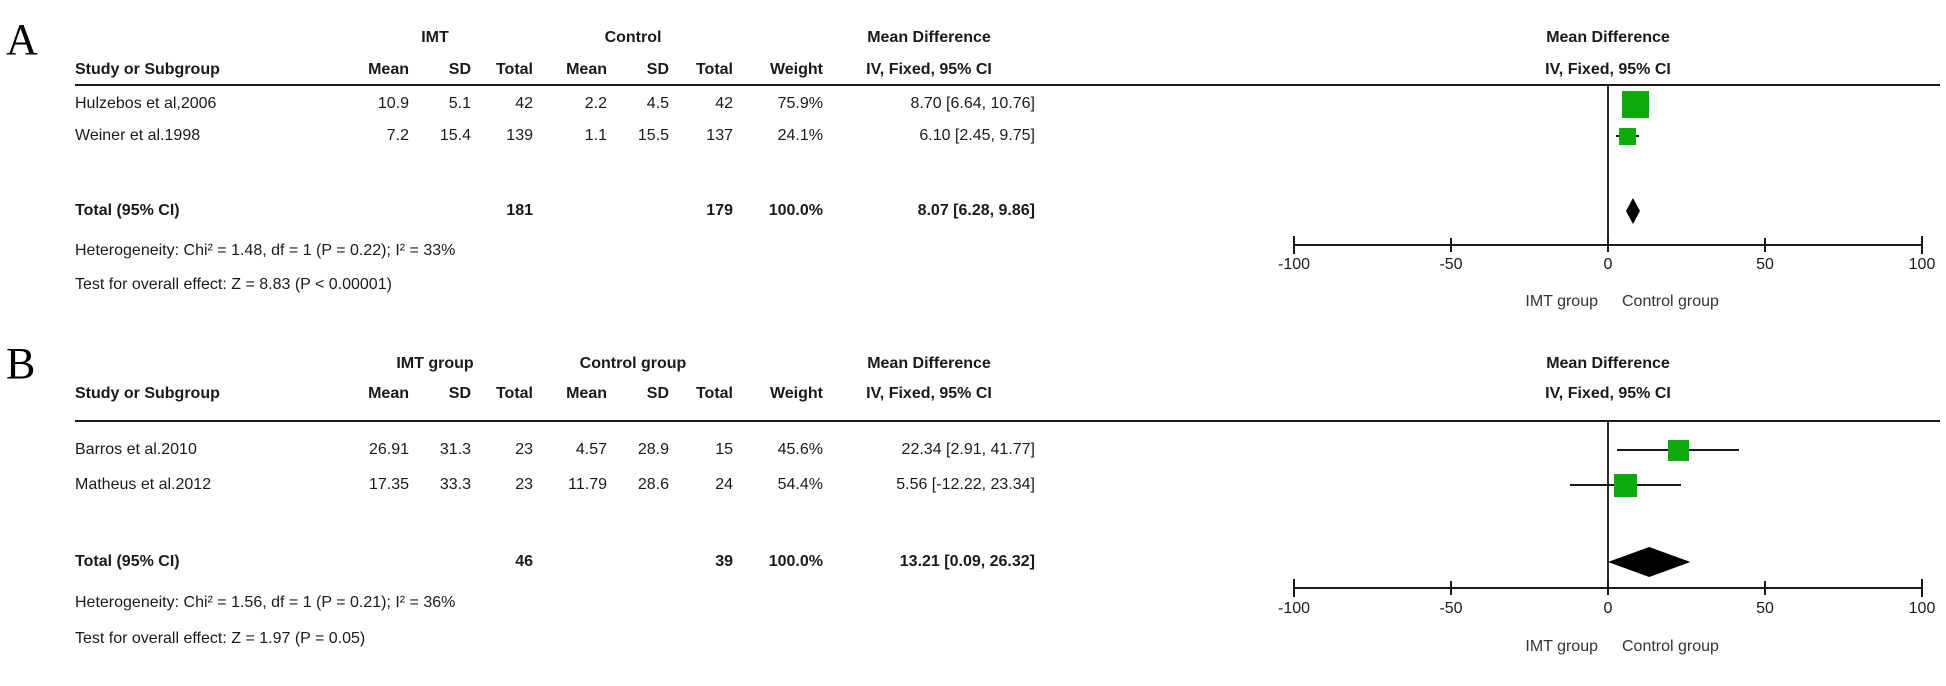 Image resolution: width=1946 pixels, height=686 pixels. What do you see at coordinates (1608, 54) in the screenshot?
I see `plot-header: Mean Difference IV, Fixed, 95% CI` at bounding box center [1608, 54].